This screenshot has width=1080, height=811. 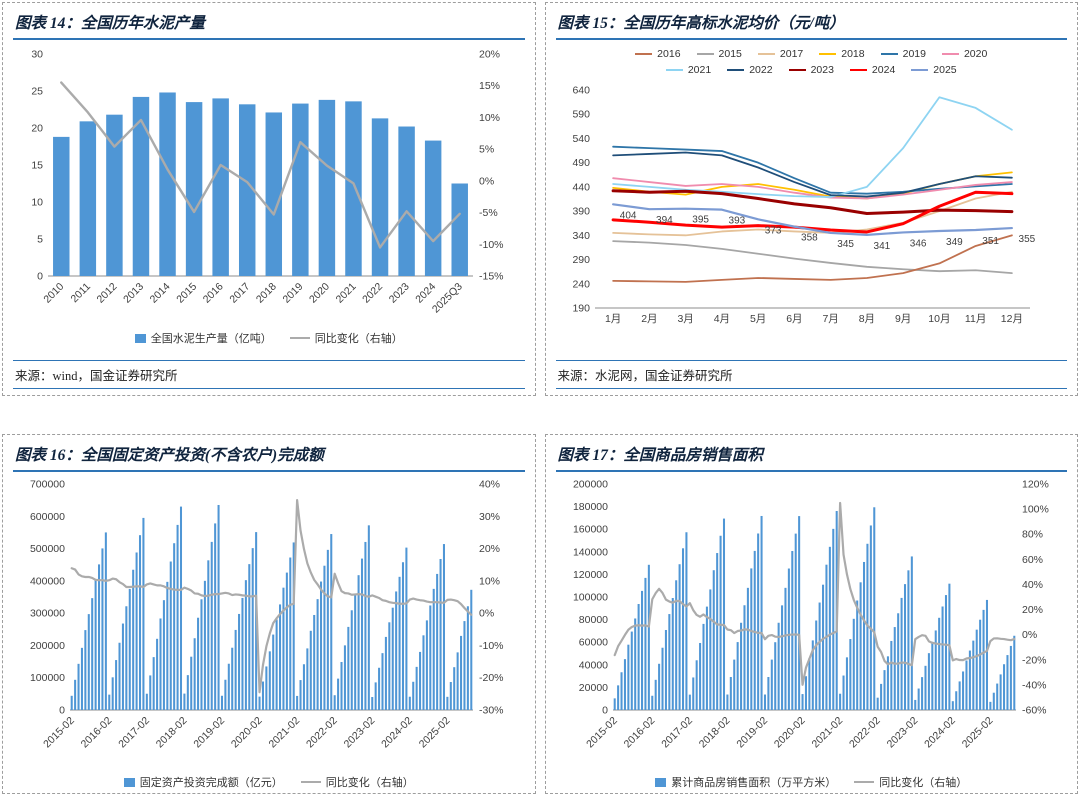 What do you see at coordinates (593, 620) in the screenshot?
I see `svg-text: 80000` at bounding box center [593, 620].